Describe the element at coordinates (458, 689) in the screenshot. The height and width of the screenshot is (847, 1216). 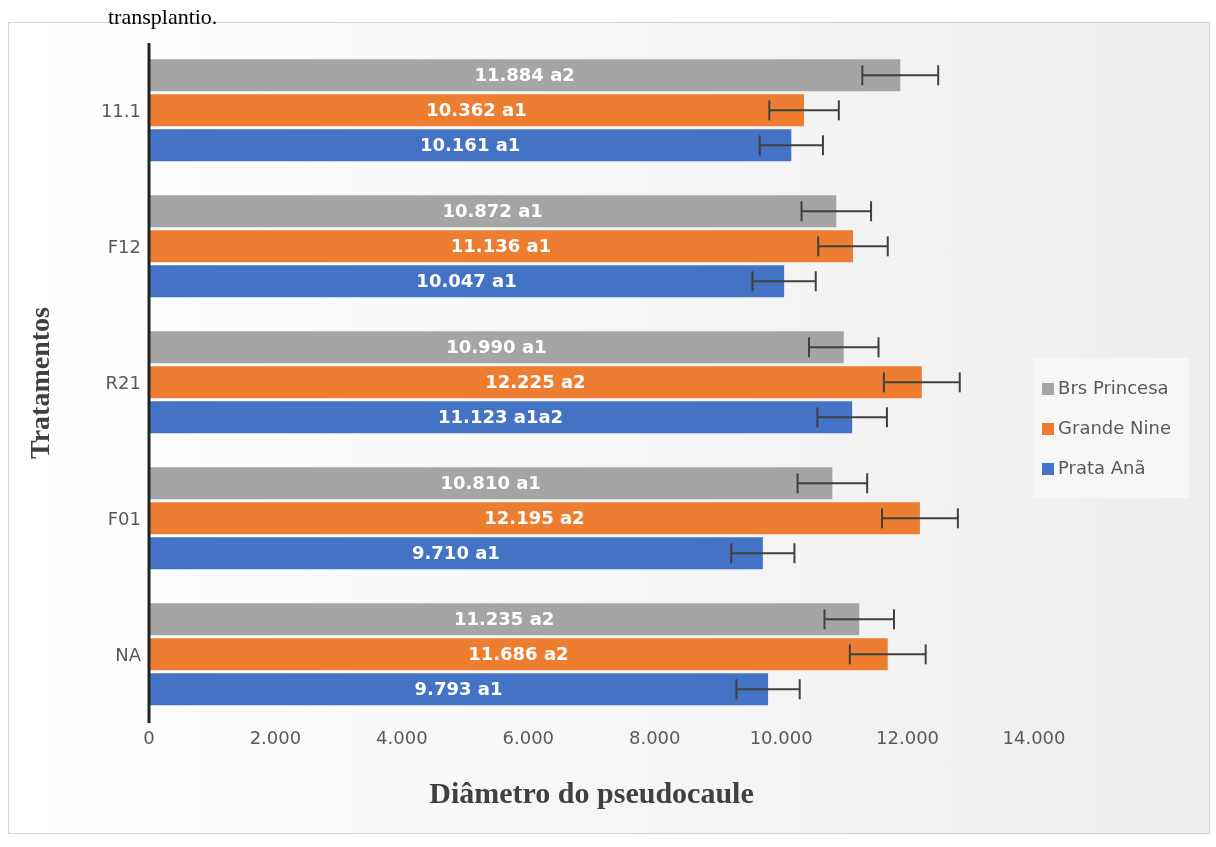
I see `data-label: 9.793 a1` at that location.